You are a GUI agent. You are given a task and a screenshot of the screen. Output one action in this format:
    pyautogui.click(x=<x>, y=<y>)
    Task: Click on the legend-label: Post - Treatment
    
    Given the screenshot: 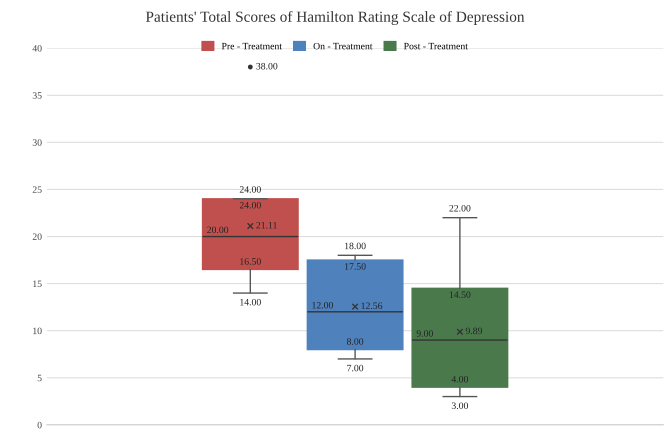 What is the action you would take?
    pyautogui.click(x=436, y=46)
    